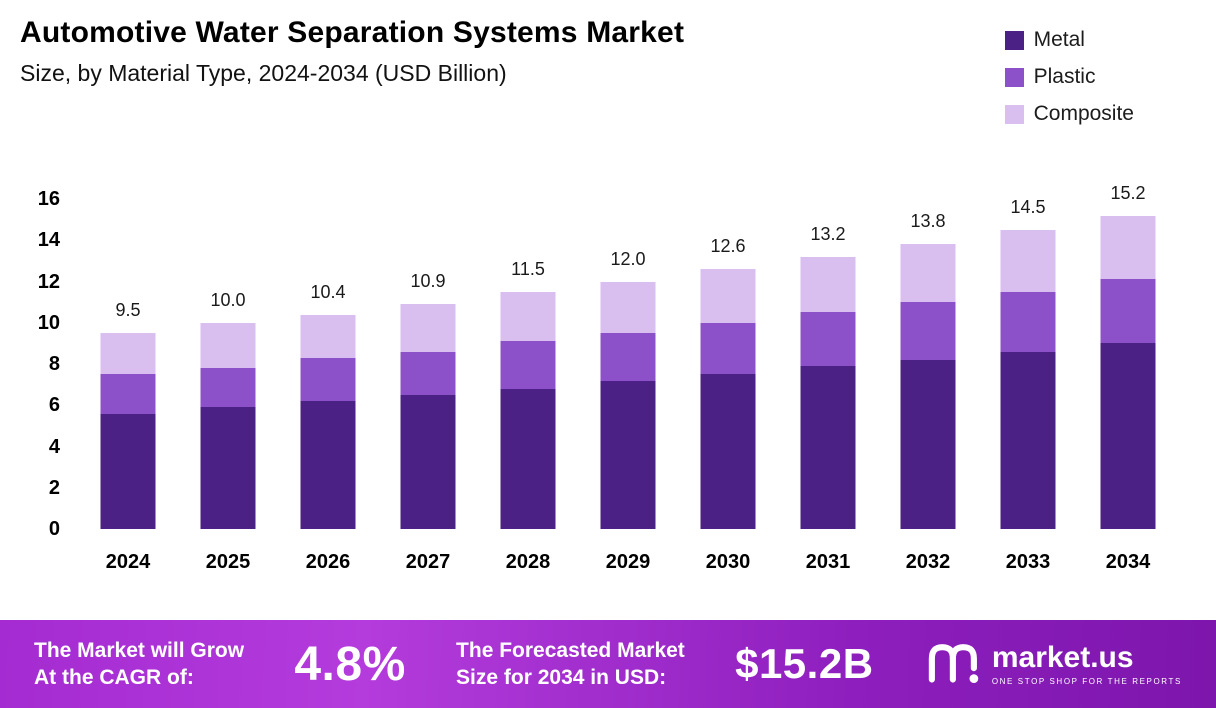  I want to click on bar-group: 14.5, so click(1028, 362).